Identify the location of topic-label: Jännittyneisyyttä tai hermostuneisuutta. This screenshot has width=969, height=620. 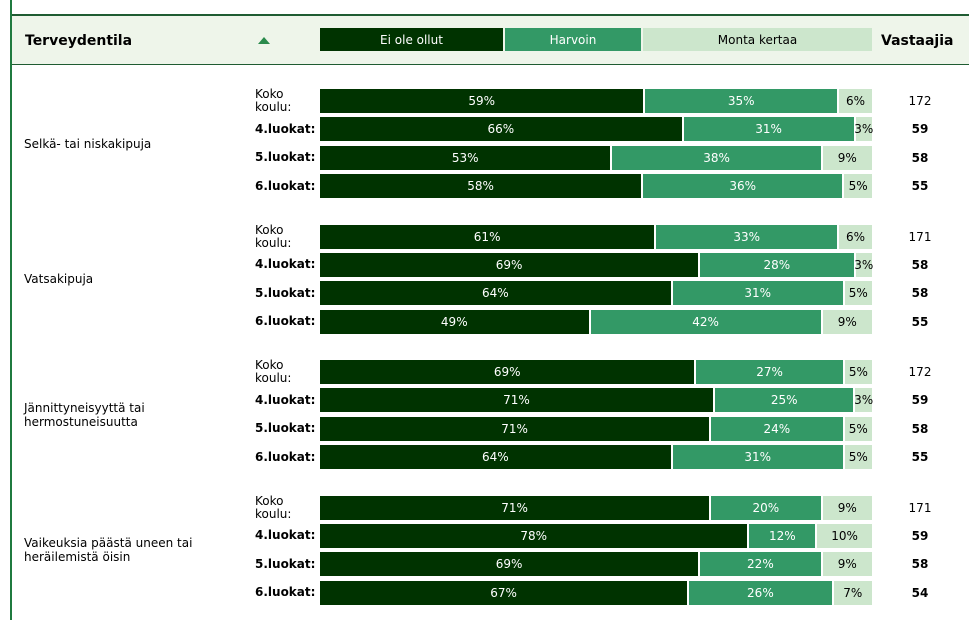
(84, 414).